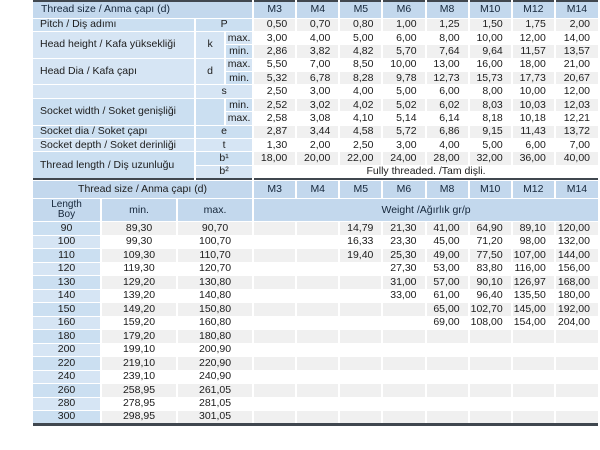 The image size is (600, 450). What do you see at coordinates (404, 51) in the screenshot?
I see `spec-cell: 5,70` at bounding box center [404, 51].